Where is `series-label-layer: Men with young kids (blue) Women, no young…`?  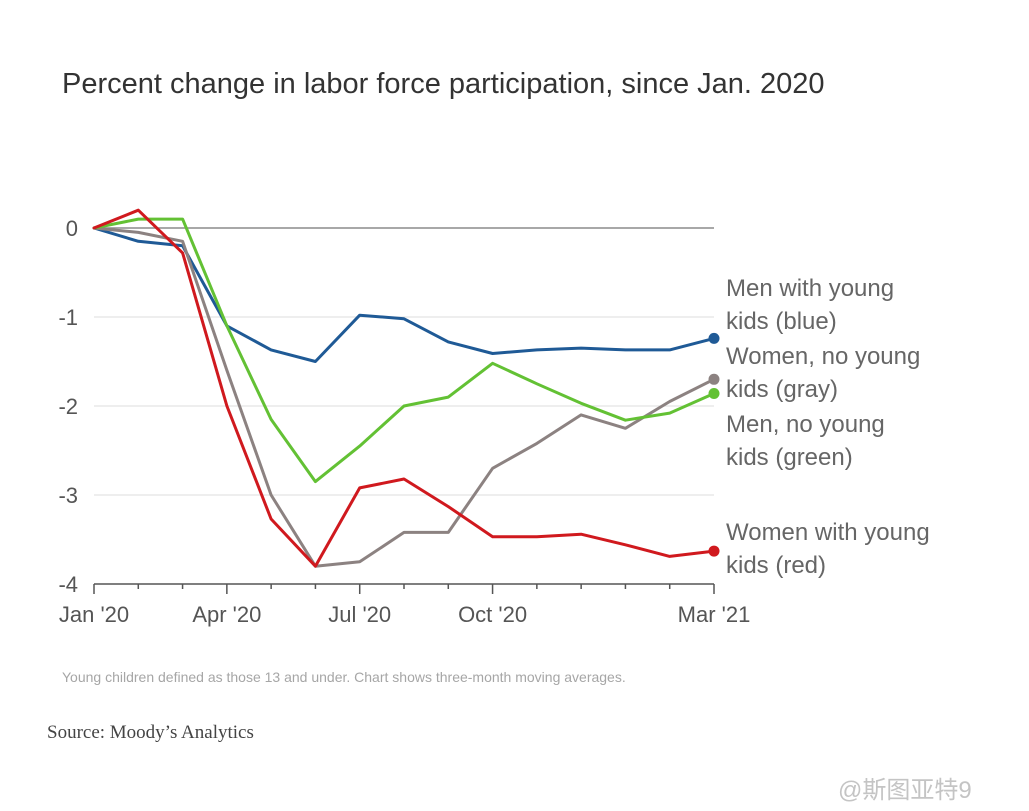
series-label-layer: Men with young kids (blue) Women, no young… is located at coordinates (828, 427).